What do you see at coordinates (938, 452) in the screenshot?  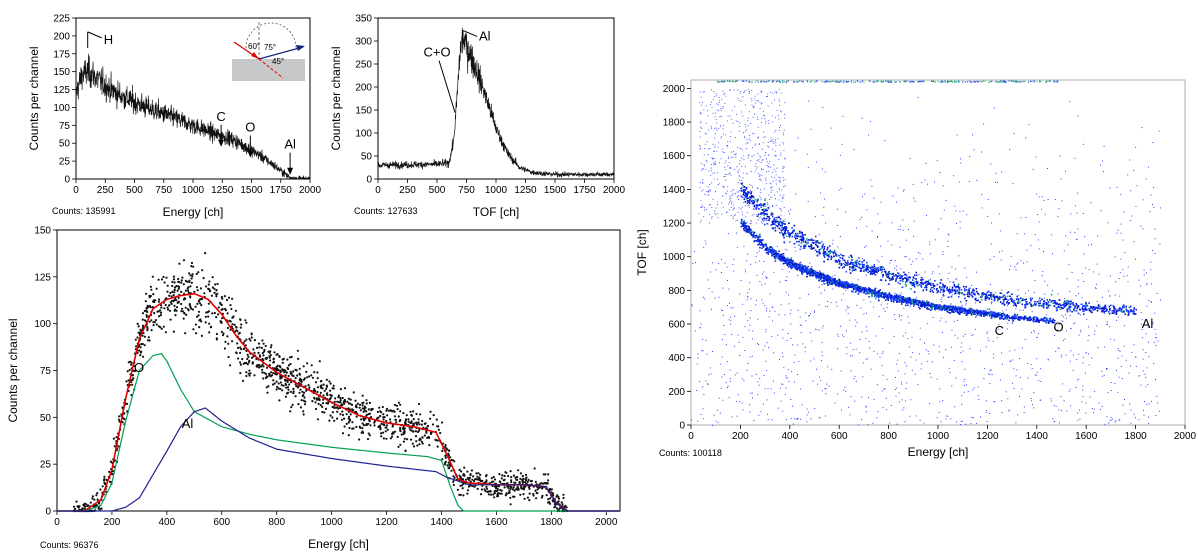 I see `x-axis-title-3: Energy [ch]` at bounding box center [938, 452].